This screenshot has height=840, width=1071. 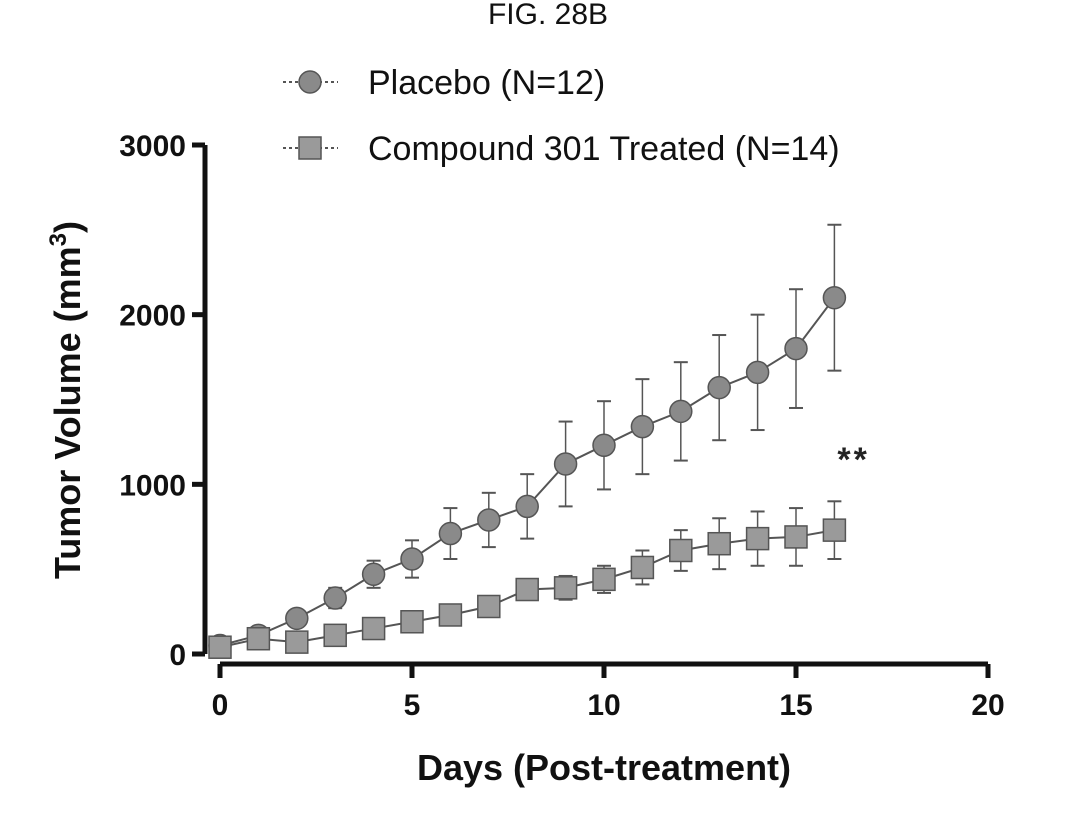 What do you see at coordinates (486, 83) in the screenshot?
I see `legend-label: Placebo (N=12)` at bounding box center [486, 83].